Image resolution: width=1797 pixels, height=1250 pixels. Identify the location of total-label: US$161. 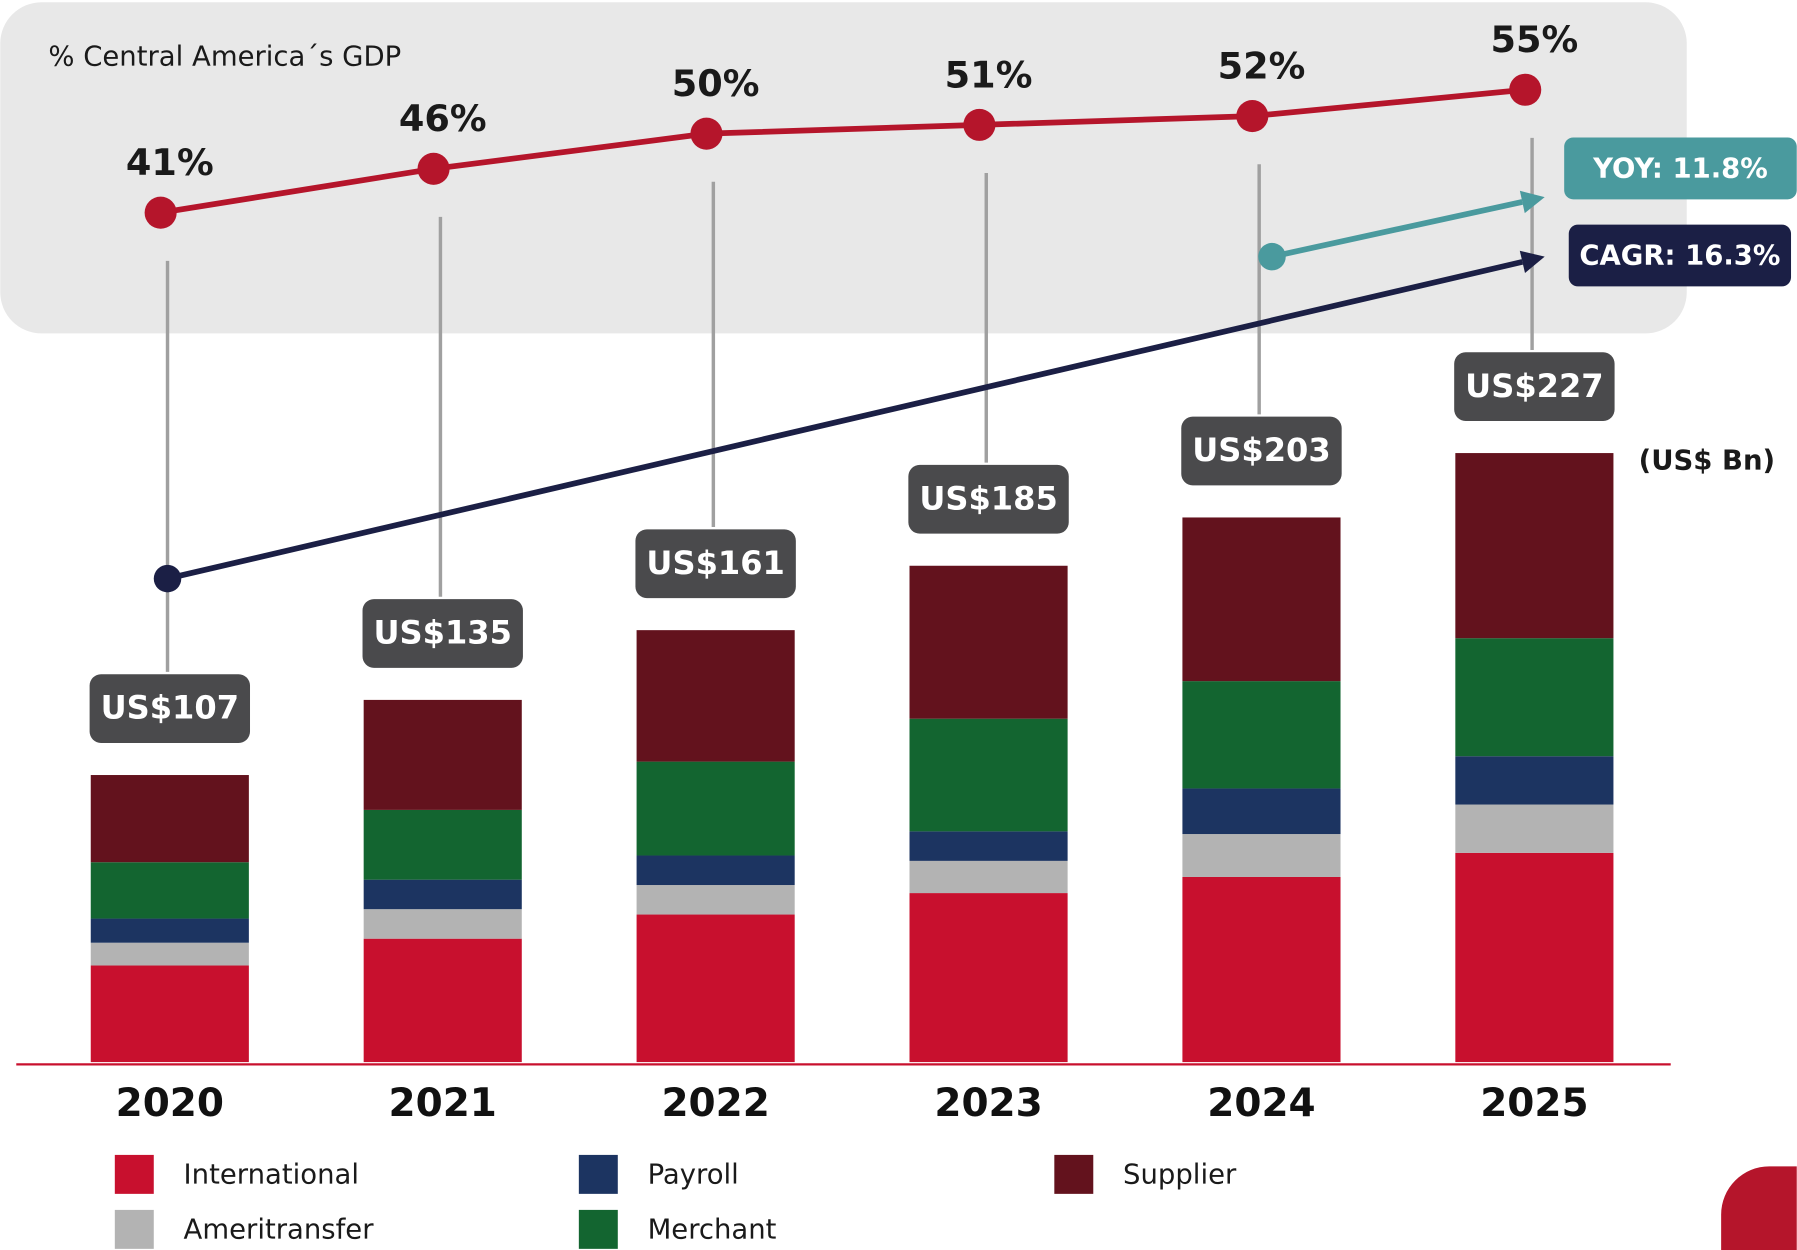
(715, 563).